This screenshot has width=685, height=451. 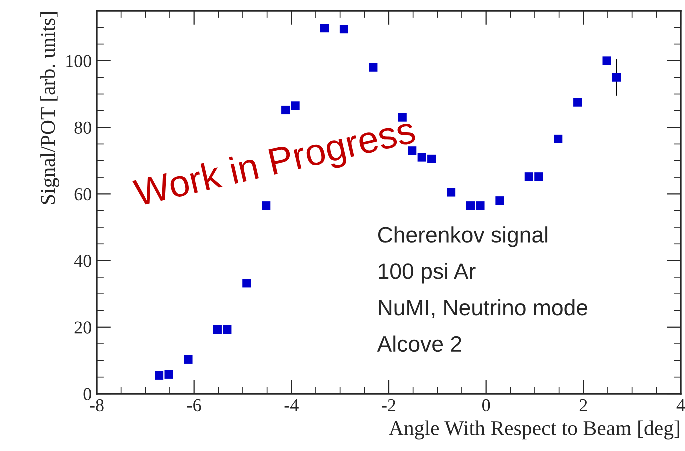 What do you see at coordinates (50, 108) in the screenshot?
I see `y-axis-title: Signal/POT [arb. units]` at bounding box center [50, 108].